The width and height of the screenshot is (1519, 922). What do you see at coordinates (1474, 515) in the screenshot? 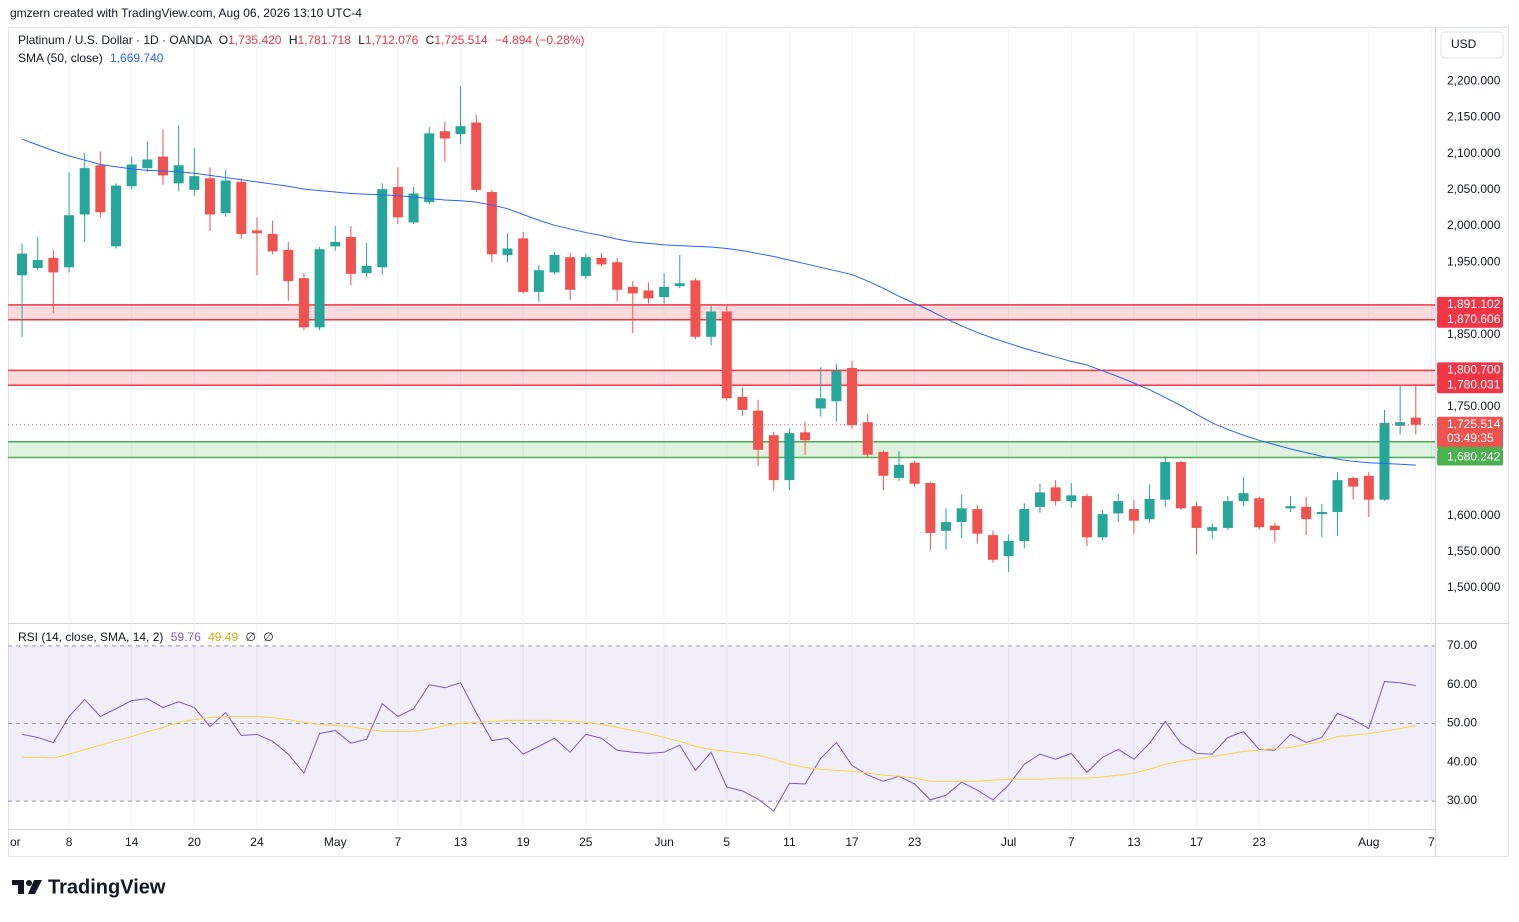
I see `y-tick-label: 1,600.000` at bounding box center [1474, 515].